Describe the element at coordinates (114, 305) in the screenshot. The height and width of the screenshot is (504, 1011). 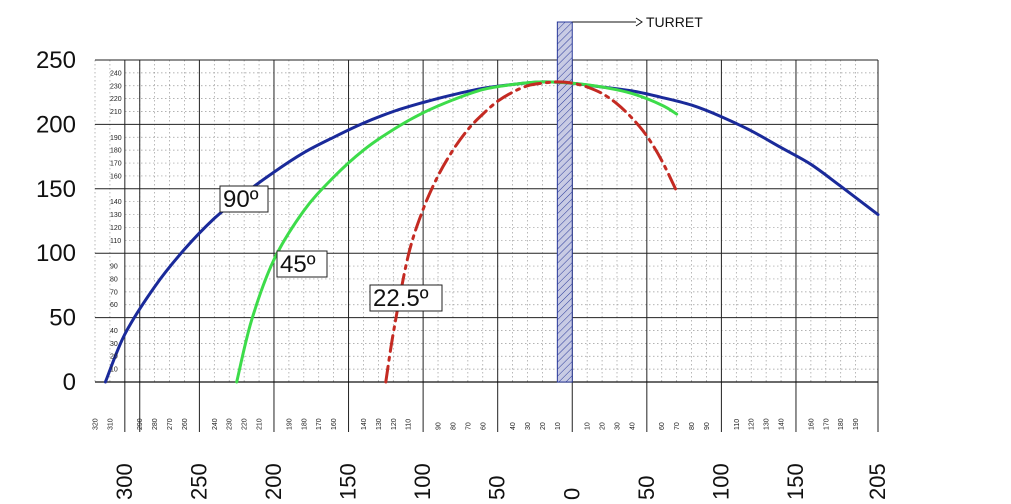
I see `y-minor-tick-label: 60` at that location.